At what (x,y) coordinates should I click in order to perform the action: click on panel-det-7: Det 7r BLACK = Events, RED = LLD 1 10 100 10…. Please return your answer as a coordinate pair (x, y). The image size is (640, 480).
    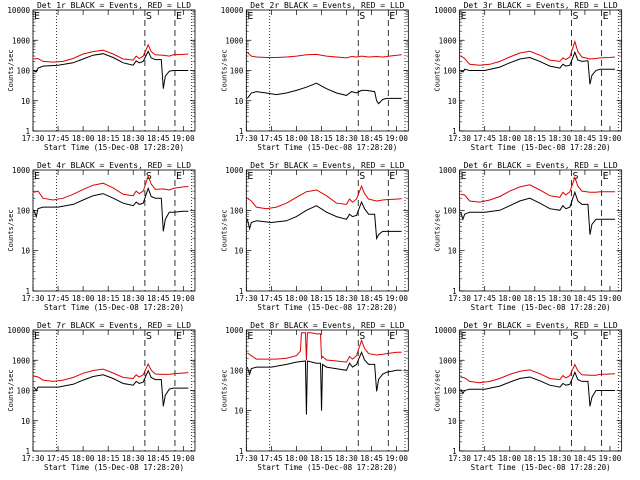
    Looking at the image, I should click on (101, 396).